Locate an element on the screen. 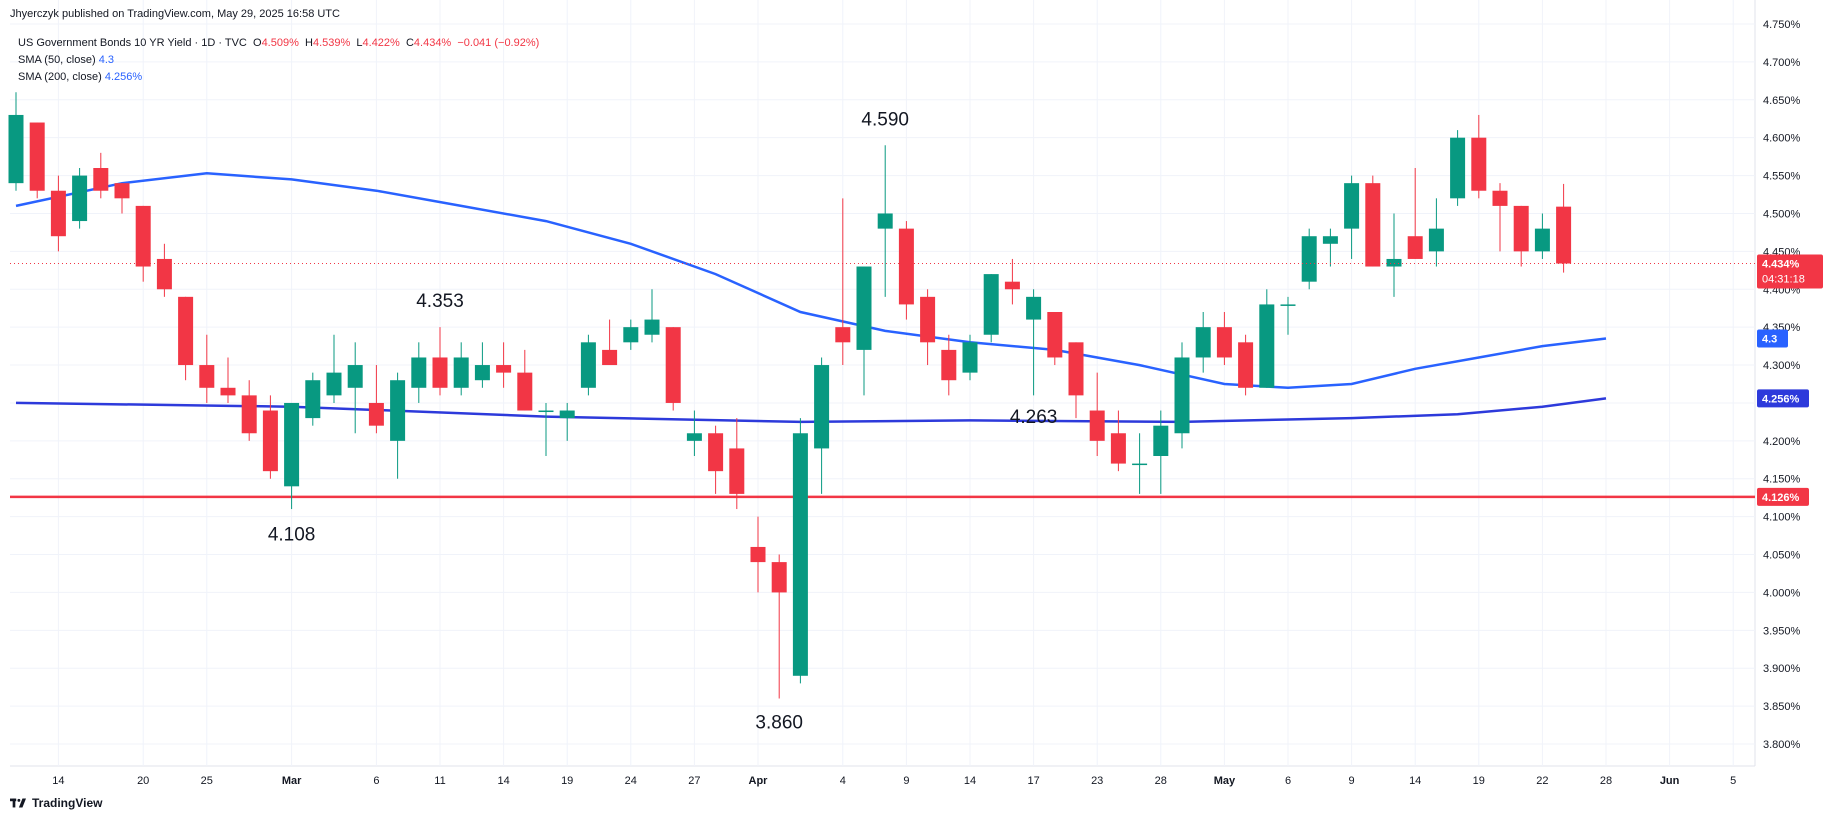  x-tick-label: 9 is located at coordinates (1352, 781).